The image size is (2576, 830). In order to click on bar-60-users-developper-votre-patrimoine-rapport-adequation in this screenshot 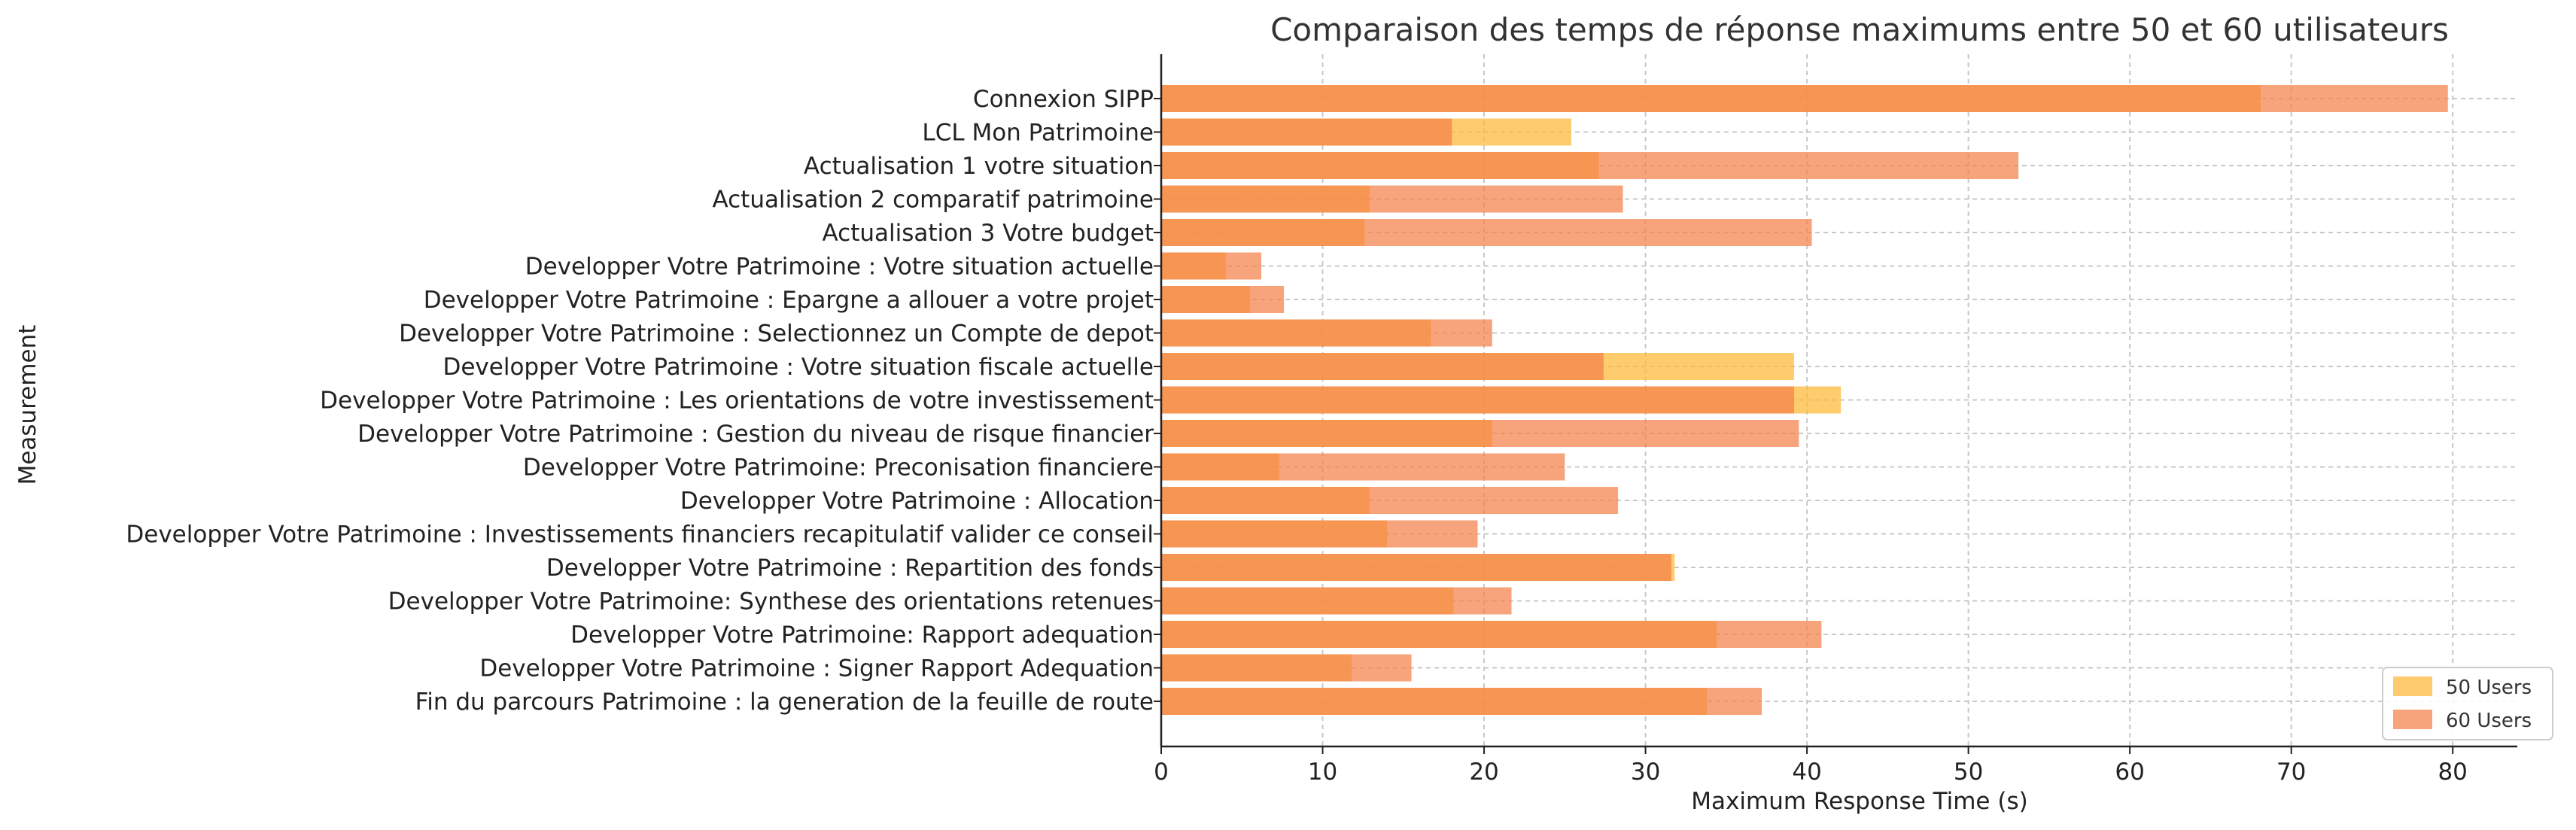, I will do `click(1491, 634)`.